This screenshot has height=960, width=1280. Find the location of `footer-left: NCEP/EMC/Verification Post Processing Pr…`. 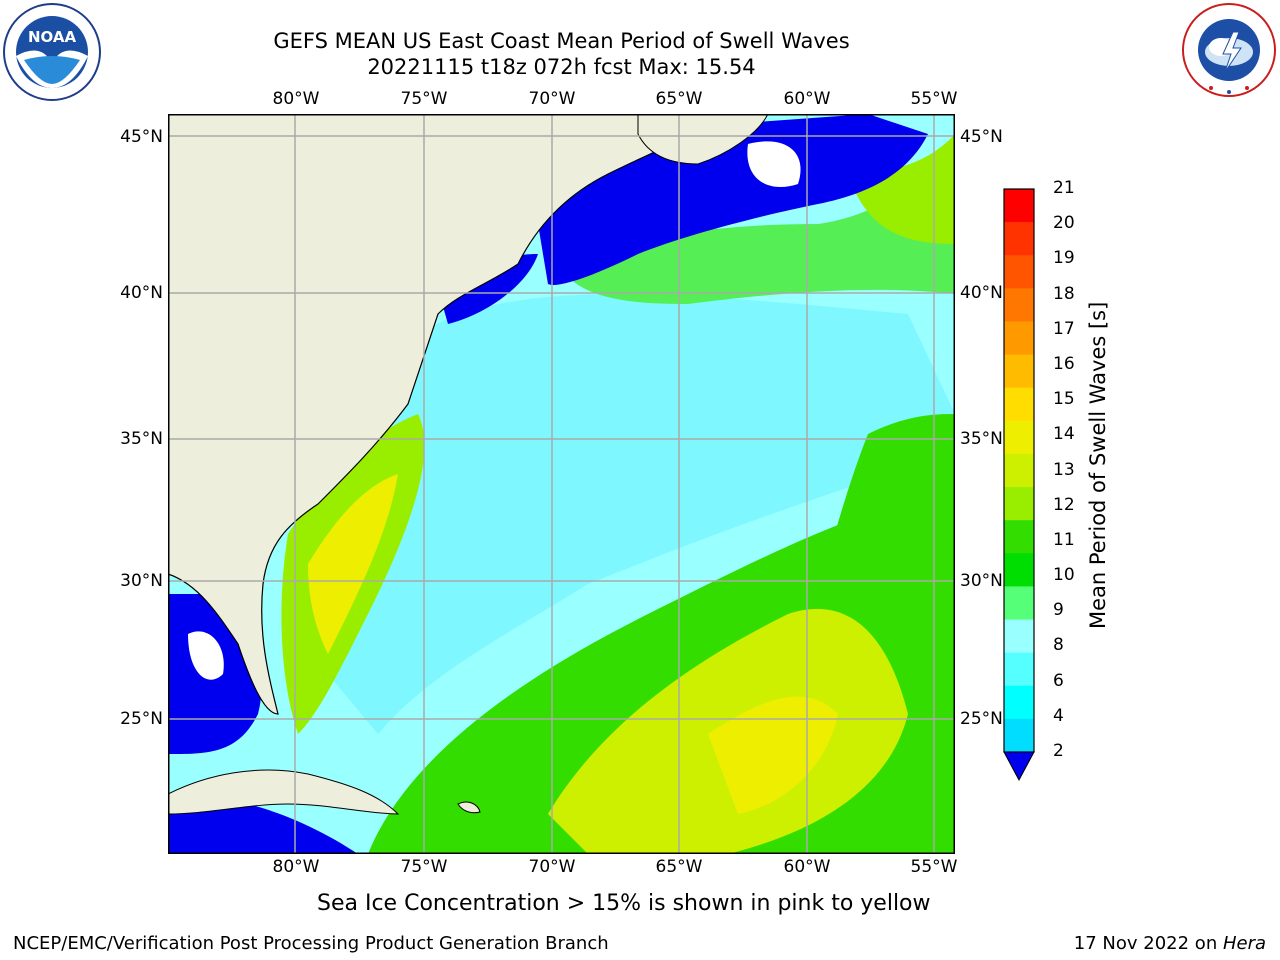

footer-left: NCEP/EMC/Verification Post Processing Pr… is located at coordinates (311, 943).